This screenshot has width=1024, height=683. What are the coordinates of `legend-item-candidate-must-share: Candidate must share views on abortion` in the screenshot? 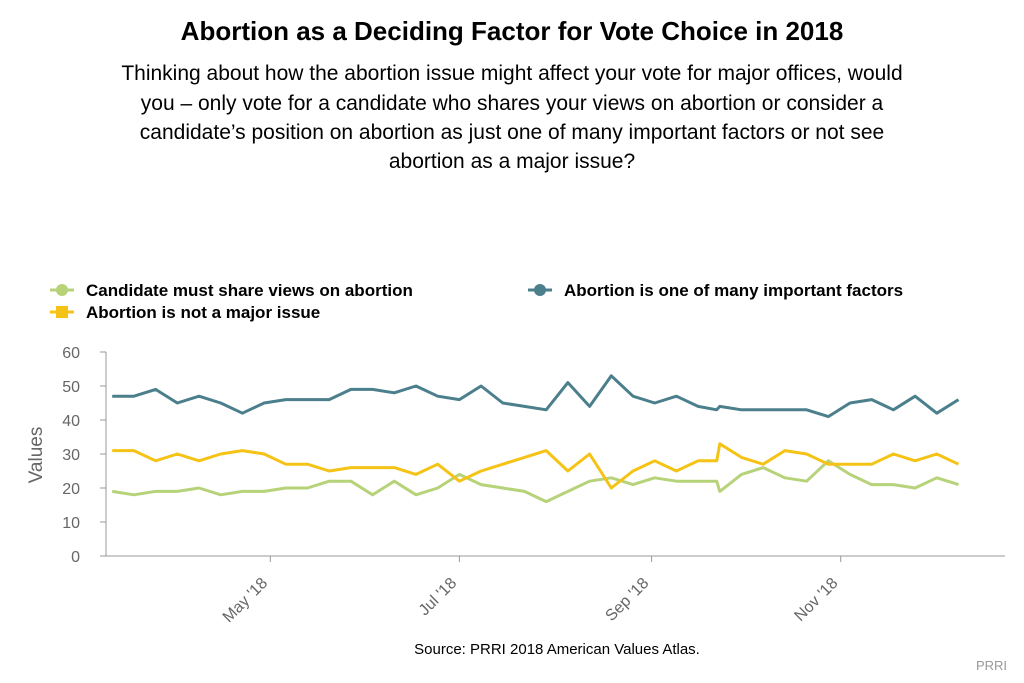 It's located at (231, 290).